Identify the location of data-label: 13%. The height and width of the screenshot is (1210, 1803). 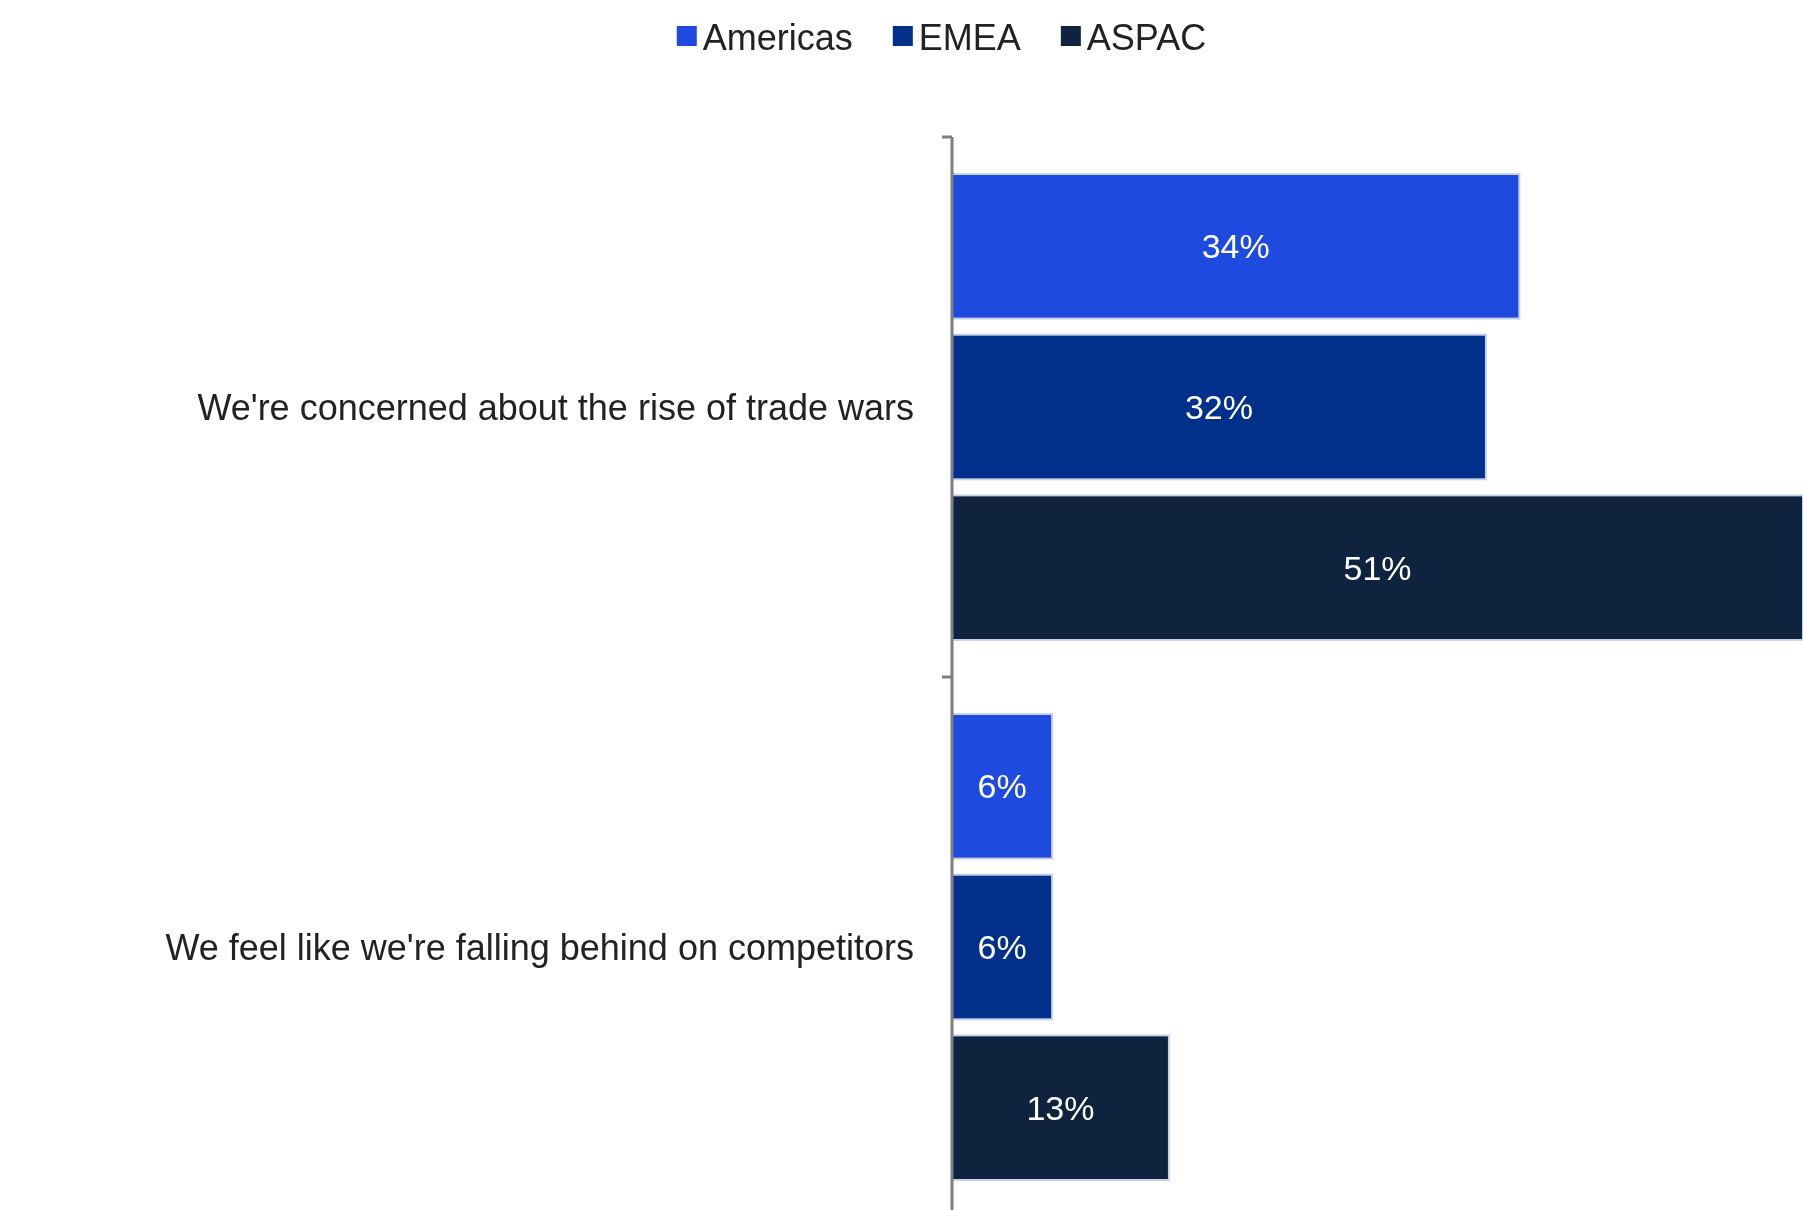
(1060, 1107).